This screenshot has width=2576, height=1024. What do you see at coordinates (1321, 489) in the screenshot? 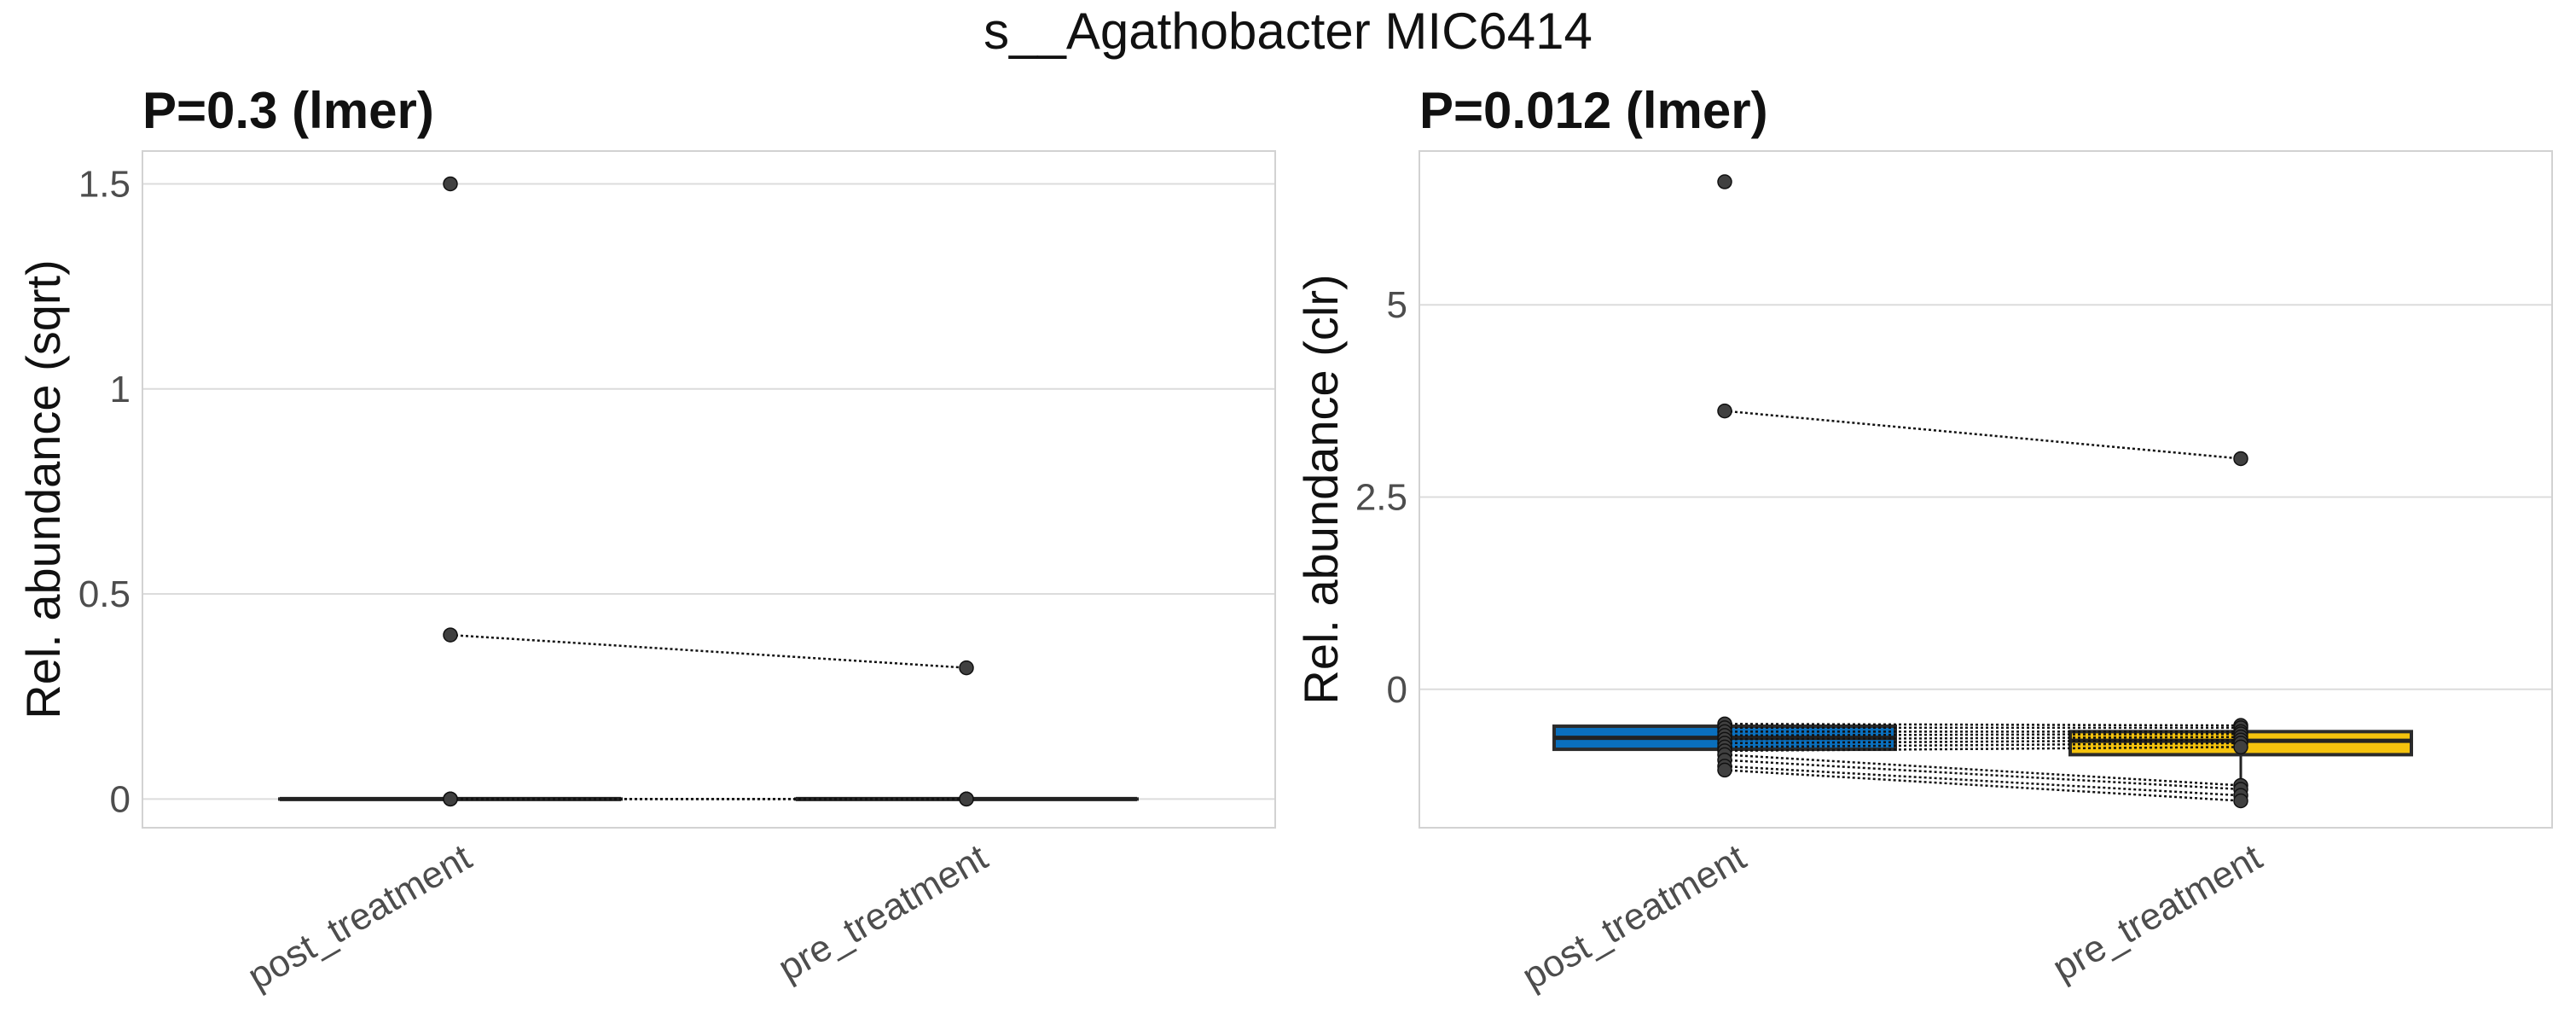
I see `y-axis-label: Rel. abundance (clr)` at bounding box center [1321, 489].